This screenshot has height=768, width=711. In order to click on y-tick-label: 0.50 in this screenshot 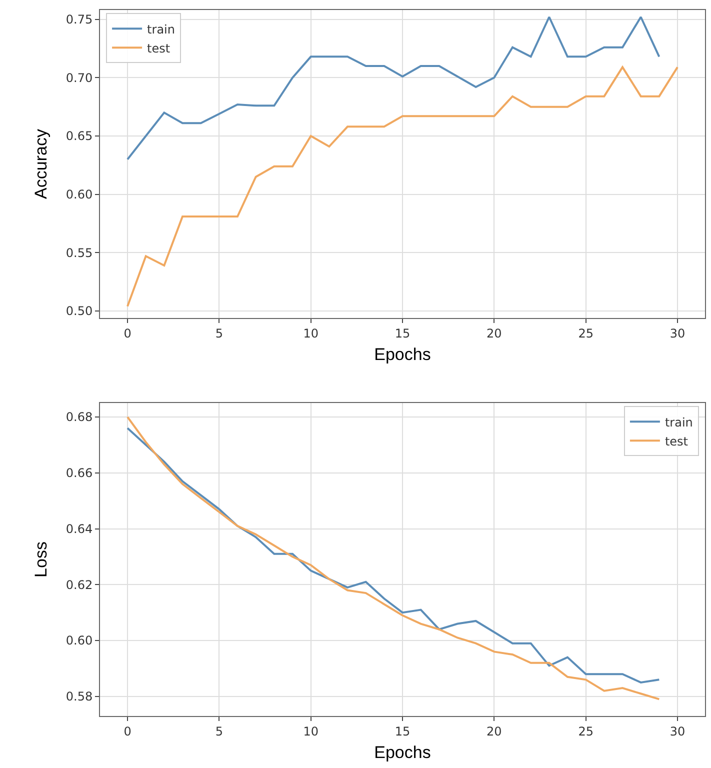, I will do `click(79, 311)`.